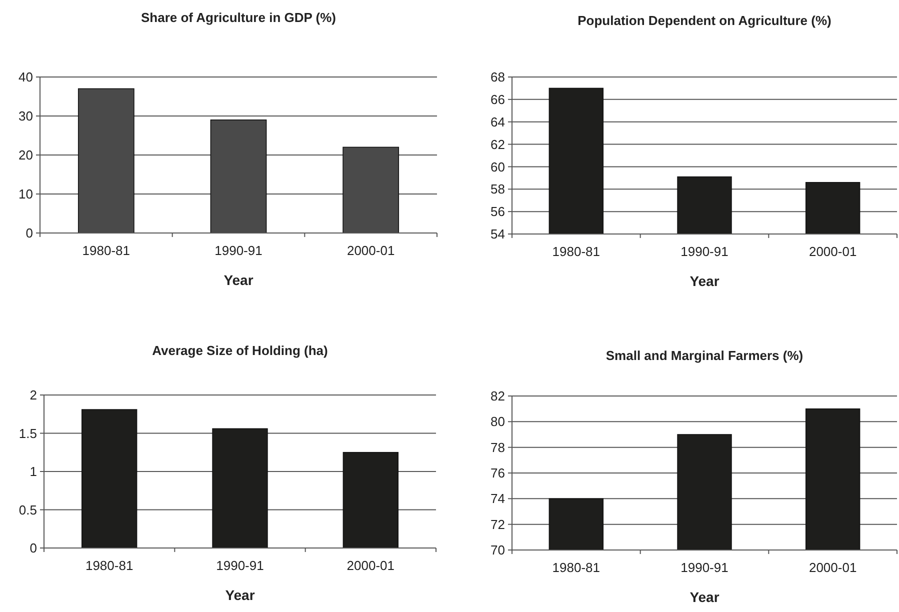 This screenshot has height=612, width=899. What do you see at coordinates (240, 350) in the screenshot?
I see `chart-title: Average Size of Holding (ha)` at bounding box center [240, 350].